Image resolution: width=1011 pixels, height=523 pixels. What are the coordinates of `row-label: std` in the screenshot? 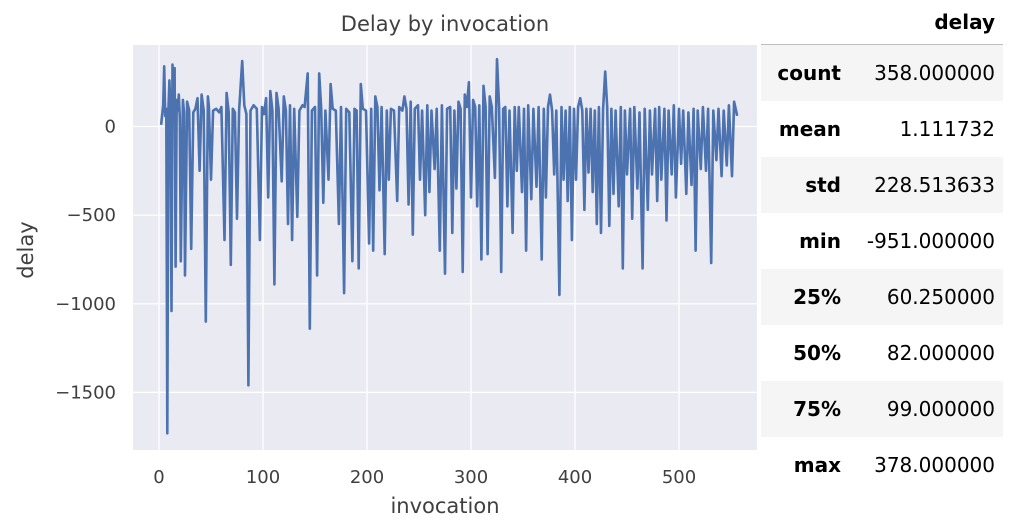 It's located at (823, 185).